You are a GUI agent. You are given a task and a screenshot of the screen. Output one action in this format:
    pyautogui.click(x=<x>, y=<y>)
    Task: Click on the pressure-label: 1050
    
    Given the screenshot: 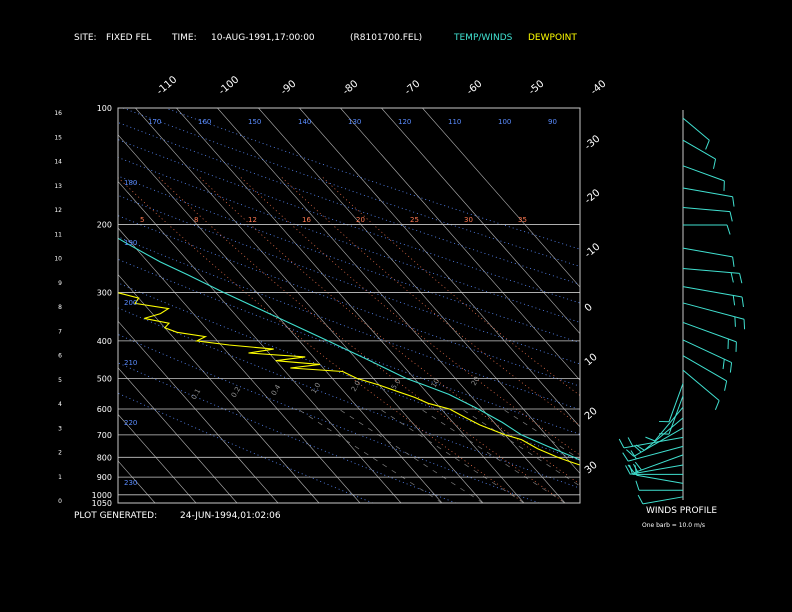 What is the action you would take?
    pyautogui.click(x=102, y=503)
    